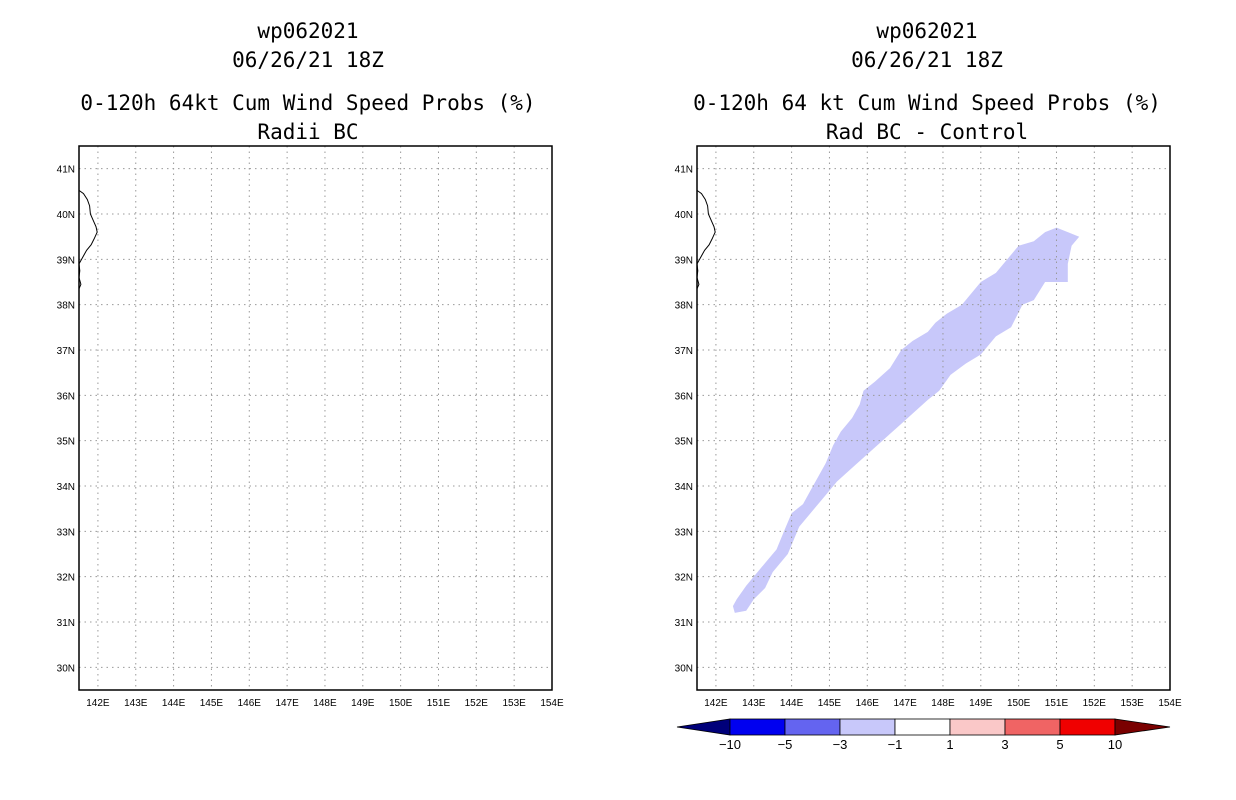 The width and height of the screenshot is (1236, 800). Describe the element at coordinates (785, 744) in the screenshot. I see `colorbar-label: −5` at that location.